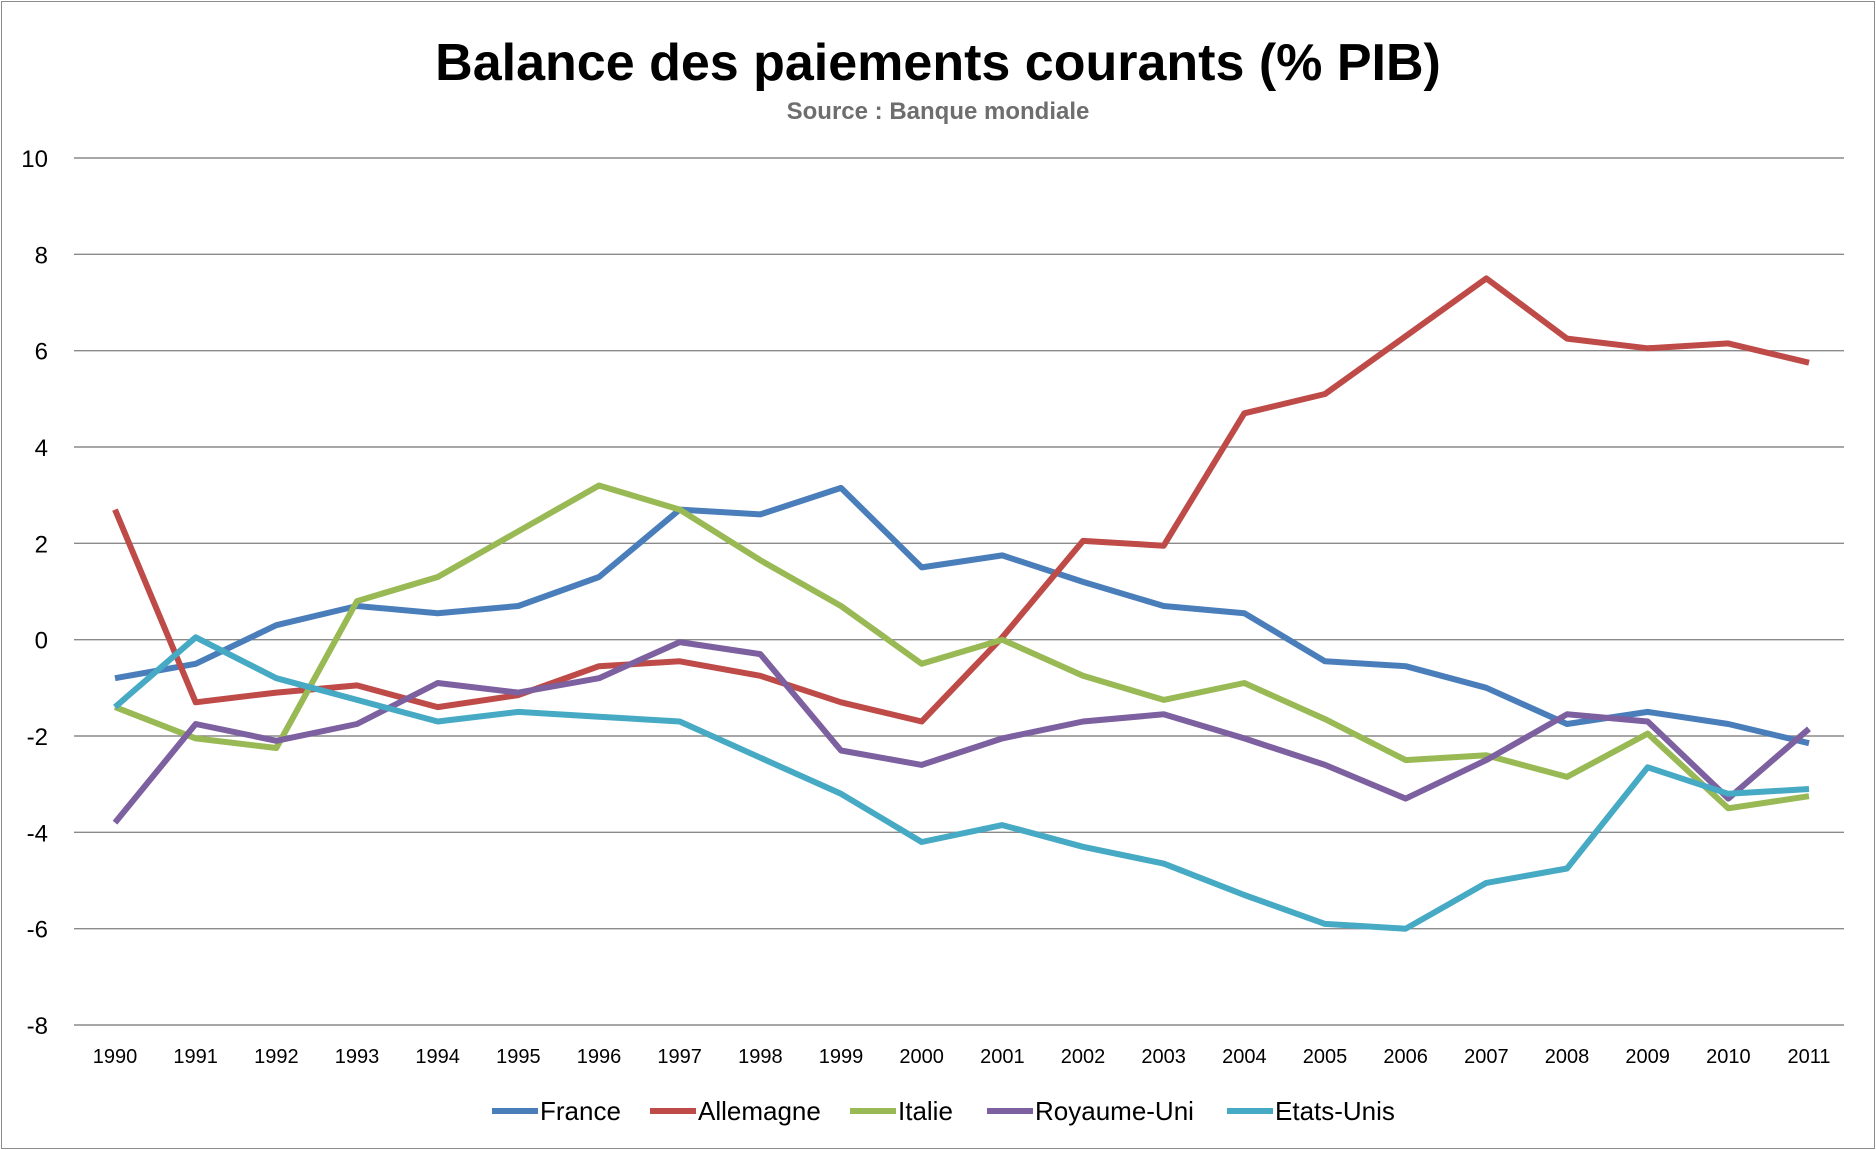  I want to click on x-tick-label: 2002, so click(1083, 1057).